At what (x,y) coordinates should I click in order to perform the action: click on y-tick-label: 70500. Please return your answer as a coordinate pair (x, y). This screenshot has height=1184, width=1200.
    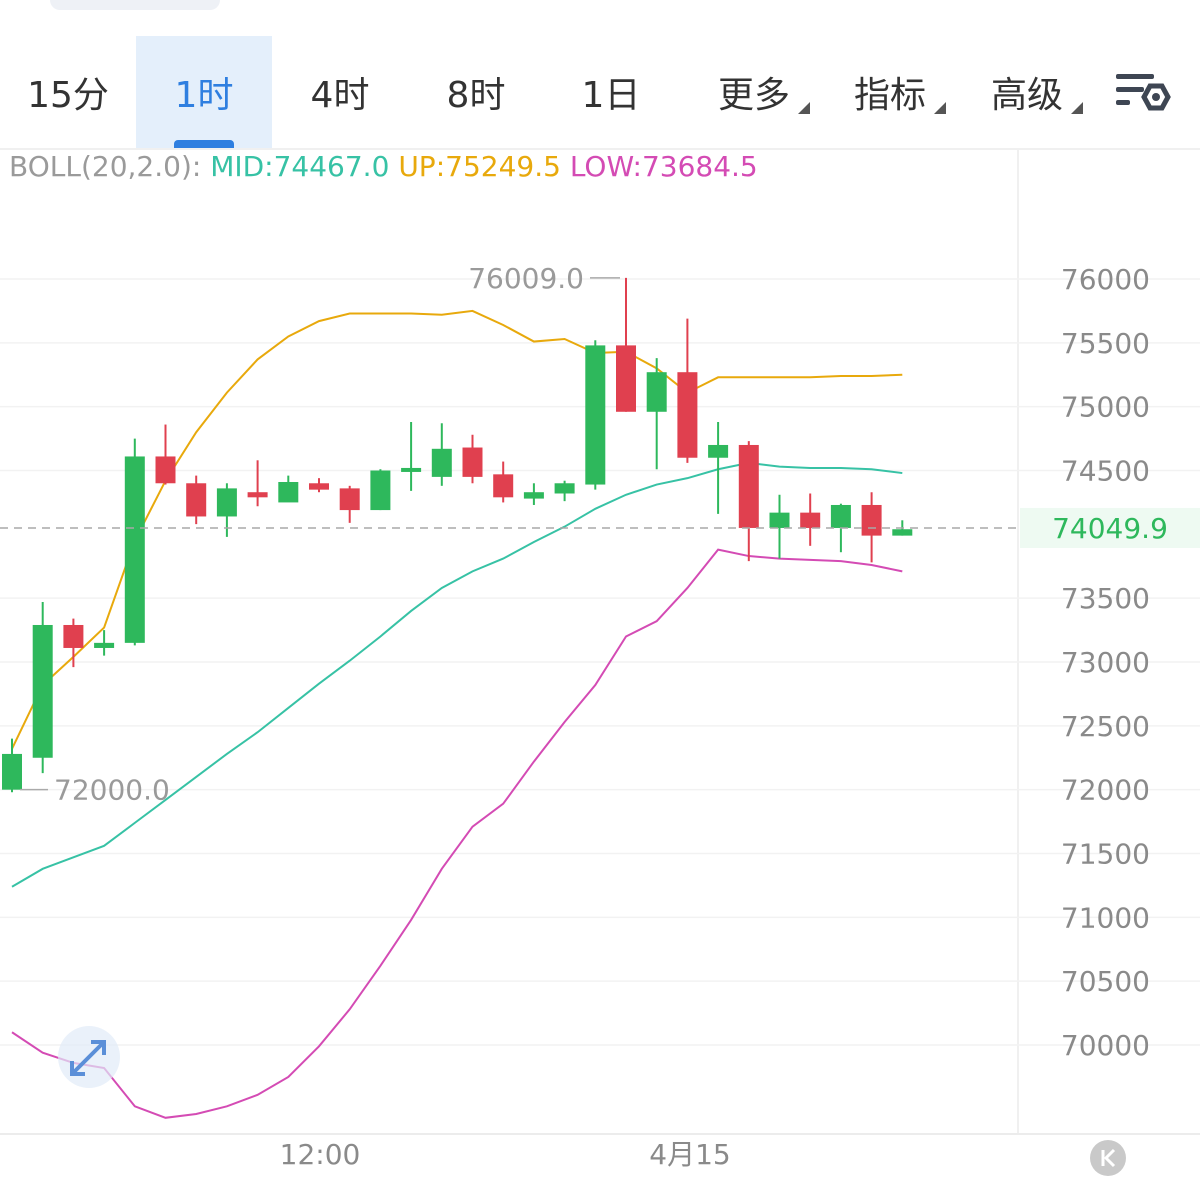
    Looking at the image, I should click on (1105, 981).